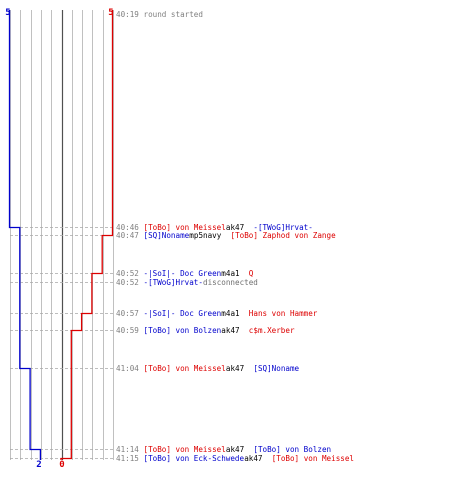 Image resolution: width=450 pixels, height=500 pixels. I want to click on event-row: 40:52 -|SoI|- Doc Green m4a1 Q, so click(185, 273).